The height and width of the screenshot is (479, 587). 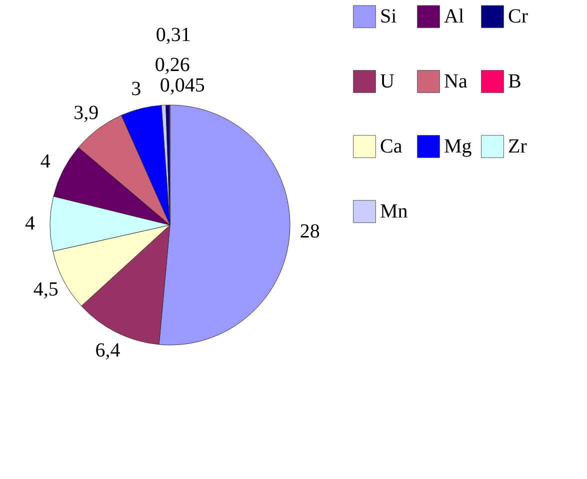 I want to click on data-label: 0,31, so click(x=173, y=35).